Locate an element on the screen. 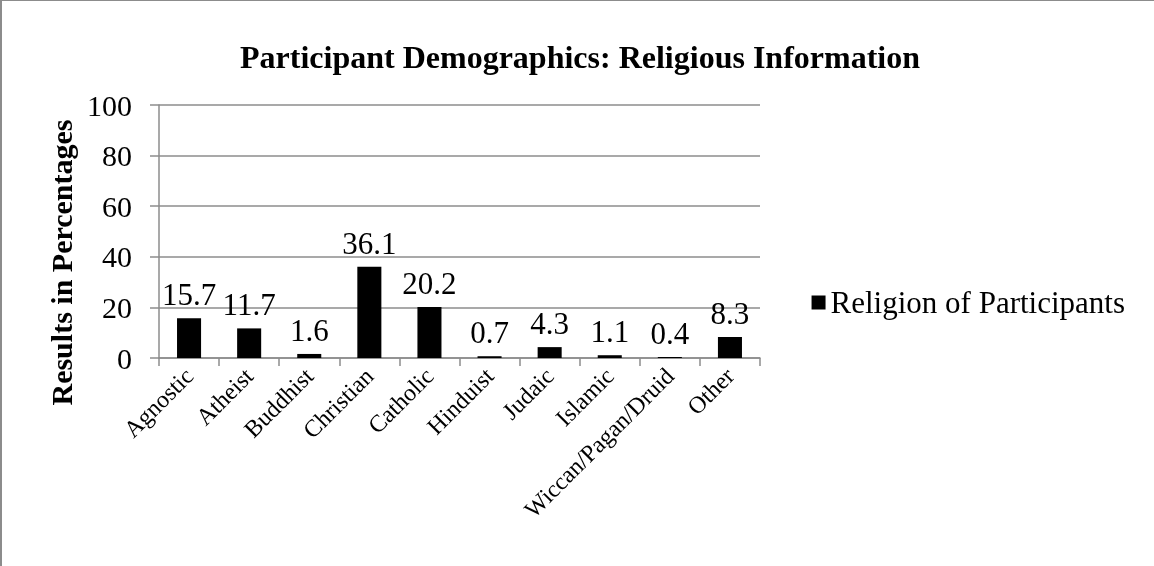 The image size is (1154, 566). data-label: 8.3 is located at coordinates (730, 313).